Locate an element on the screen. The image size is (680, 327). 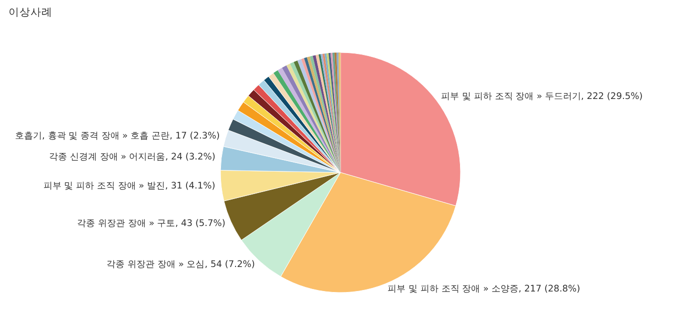
slice-label: 각종 위장관 장애 » 오심, 54 (7.2%) is located at coordinates (180, 265).